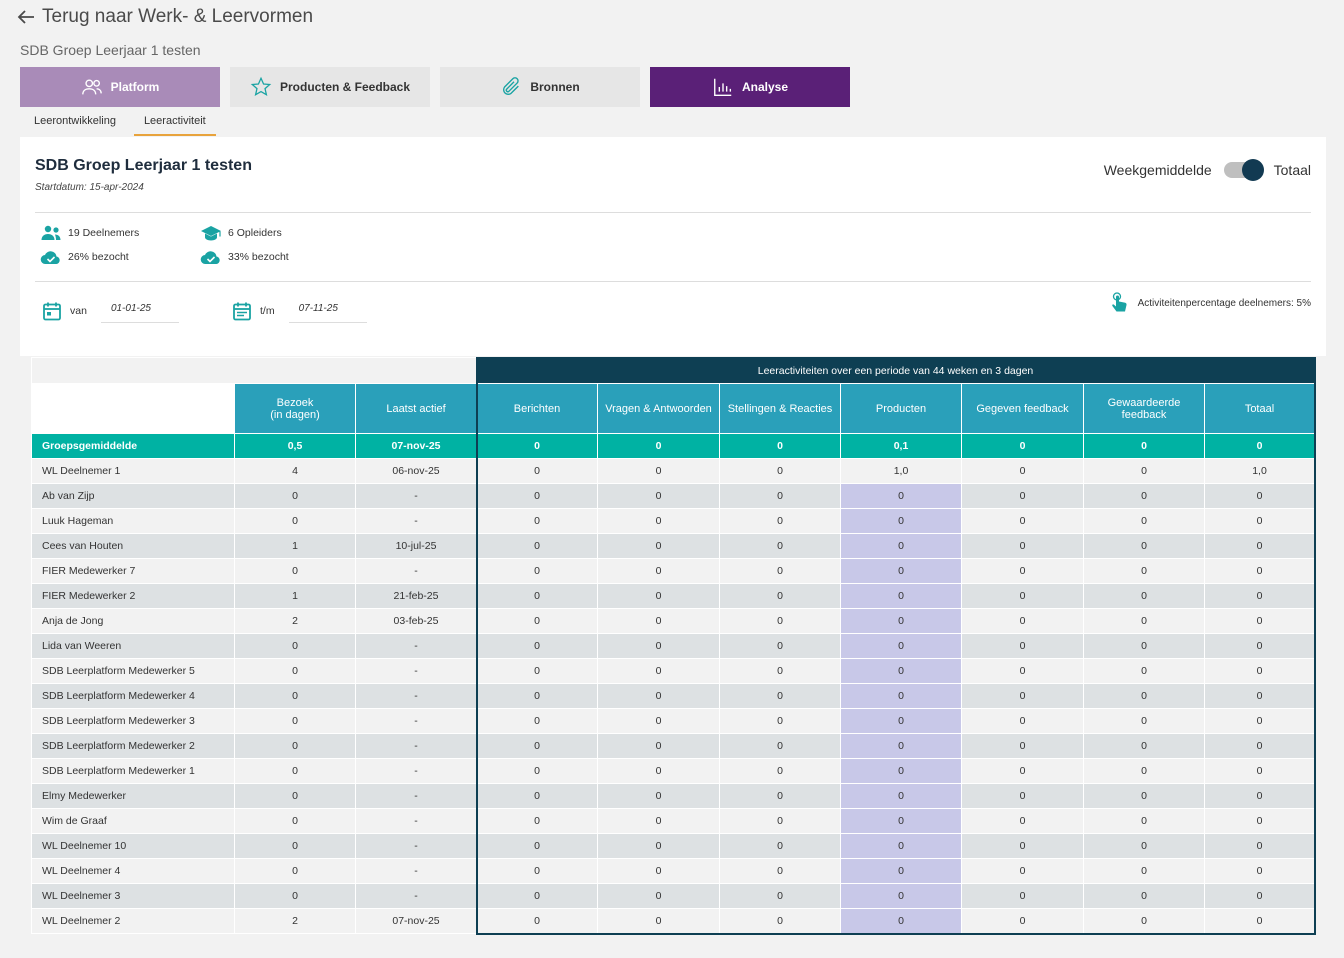 The image size is (1344, 958). Describe the element at coordinates (133, 496) in the screenshot. I see `participant-name: Ab van Zijp` at that location.